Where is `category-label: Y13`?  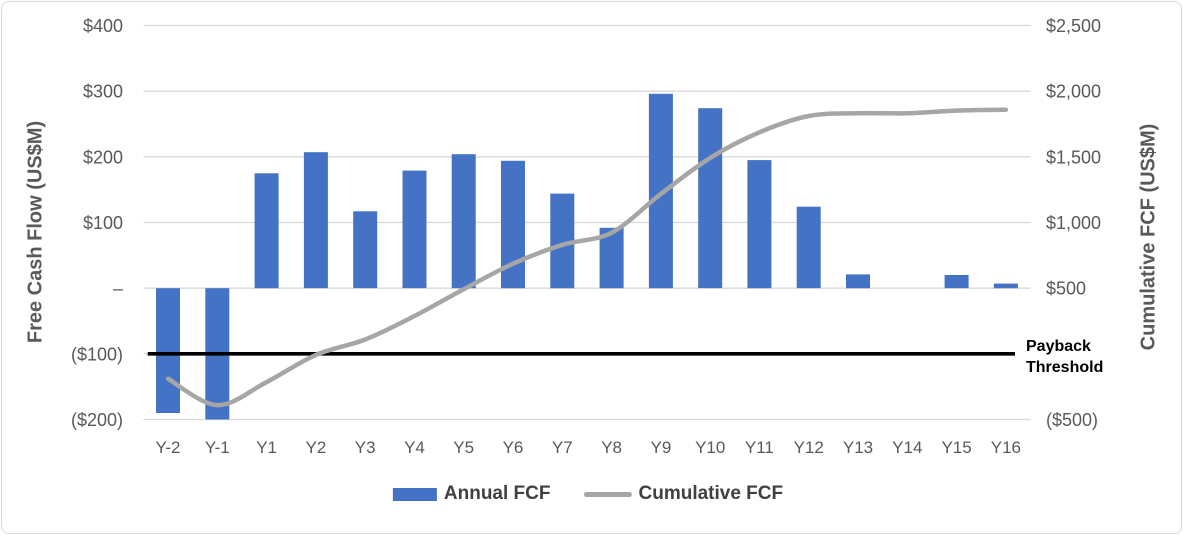
category-label: Y13 is located at coordinates (858, 447).